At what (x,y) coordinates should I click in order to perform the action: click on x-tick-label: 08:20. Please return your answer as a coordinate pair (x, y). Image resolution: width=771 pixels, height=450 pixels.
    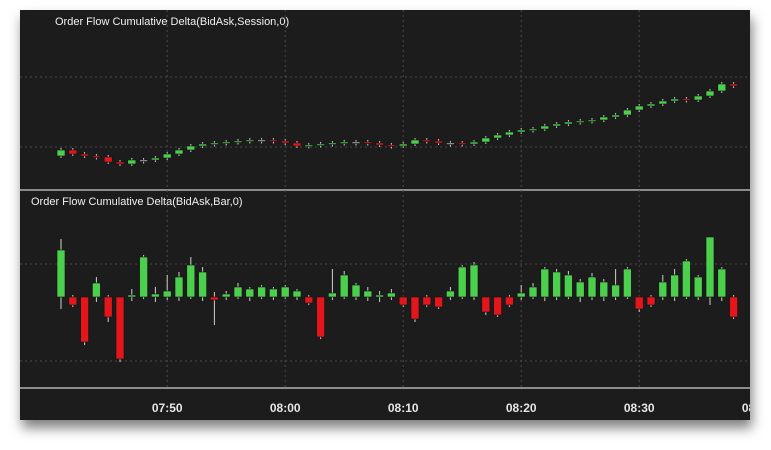
    Looking at the image, I should click on (521, 408).